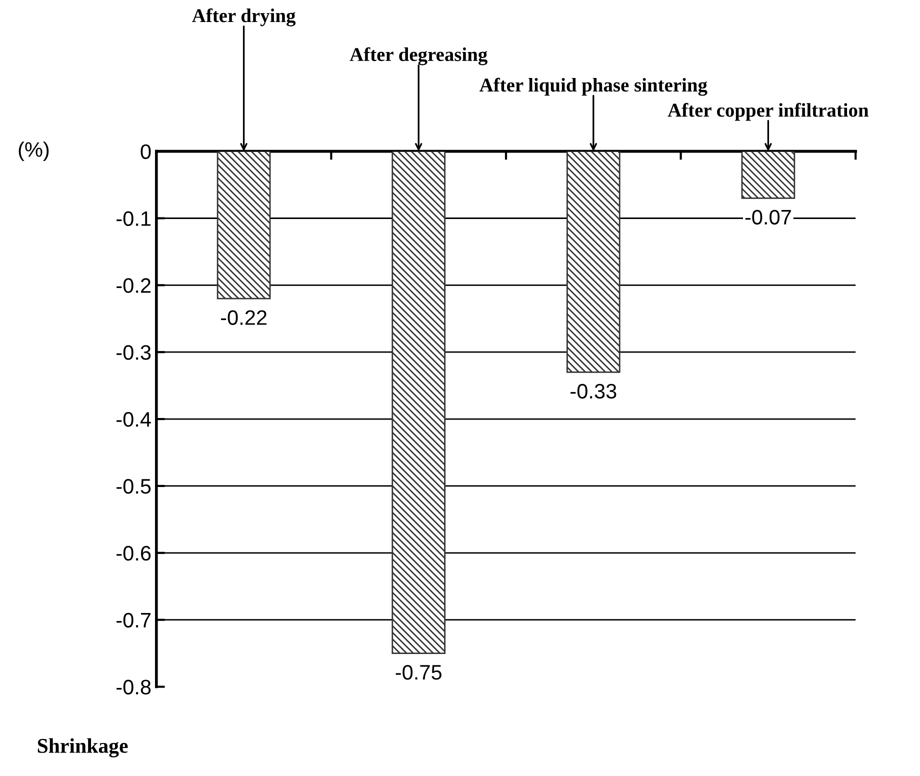  What do you see at coordinates (133, 285) in the screenshot?
I see `y-tick-label: -0.2` at bounding box center [133, 285].